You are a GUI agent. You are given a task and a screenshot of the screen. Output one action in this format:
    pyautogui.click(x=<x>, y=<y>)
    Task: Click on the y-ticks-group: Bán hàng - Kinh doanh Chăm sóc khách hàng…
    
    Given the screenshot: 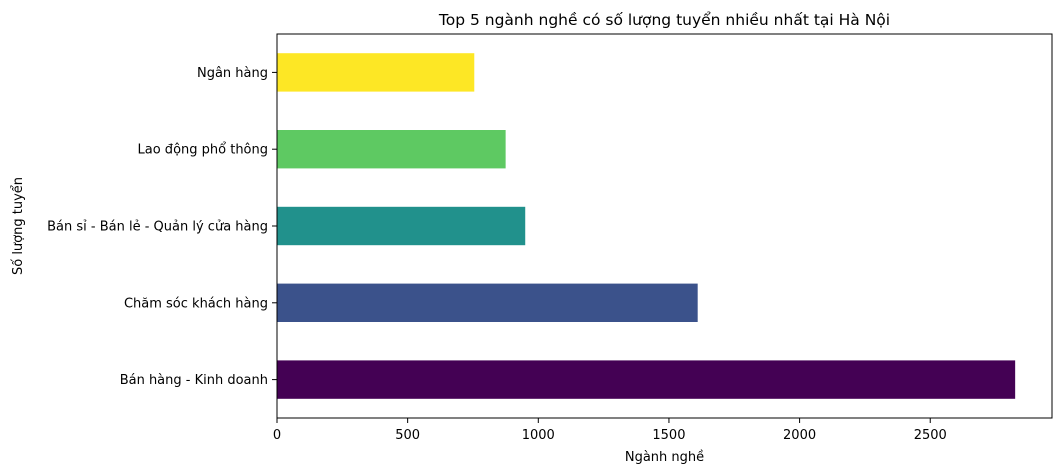 What is the action you would take?
    pyautogui.click(x=162, y=227)
    